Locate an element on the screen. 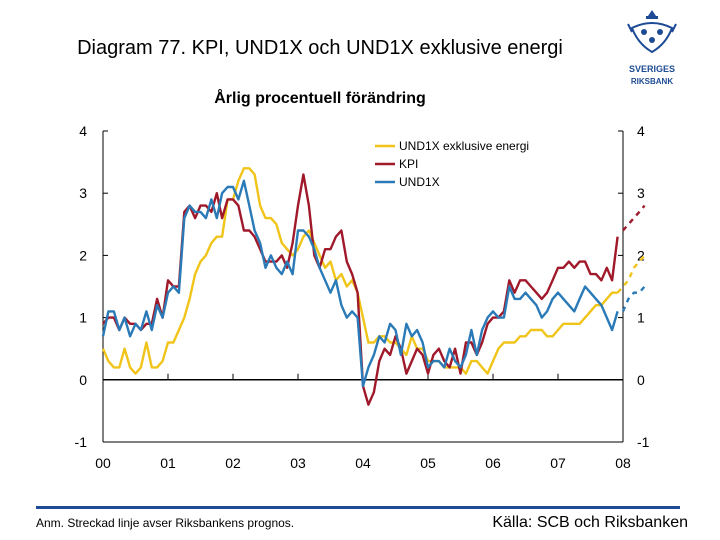 Image resolution: width=720 pixels, height=540 pixels. y-tick-label-right: 3 is located at coordinates (641, 193).